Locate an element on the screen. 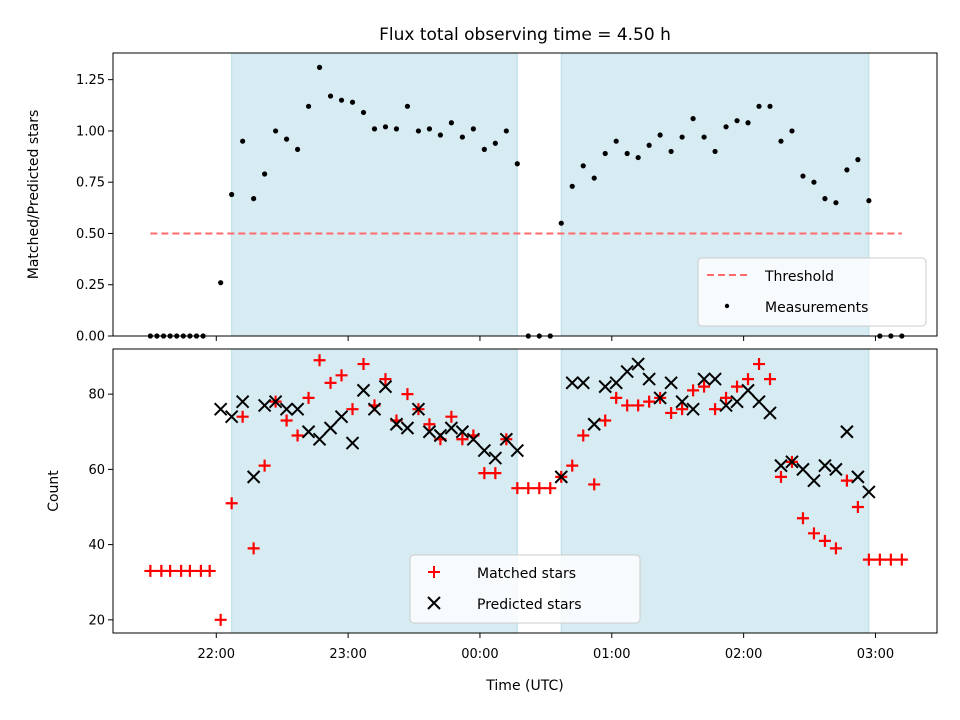 This screenshot has height=720, width=960. chart-title: Flux total observing time = 4.50 h is located at coordinates (525, 35).